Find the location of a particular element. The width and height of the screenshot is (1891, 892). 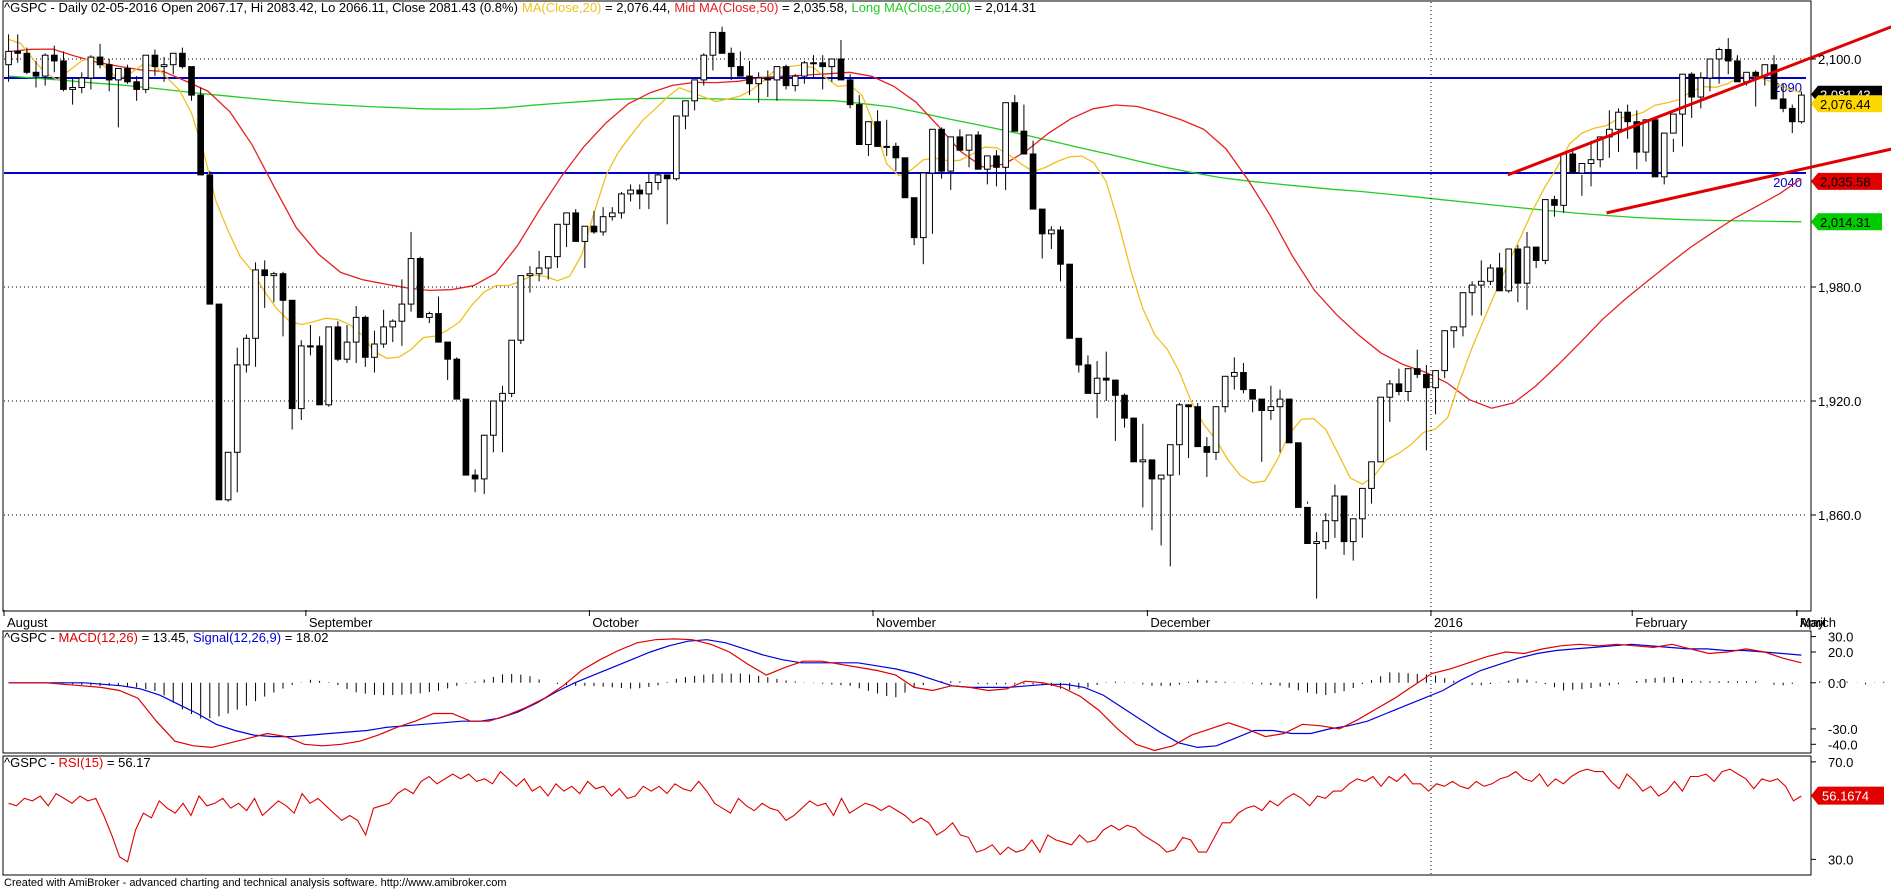

macd-legend: MACD(12,26) is located at coordinates (98, 637).